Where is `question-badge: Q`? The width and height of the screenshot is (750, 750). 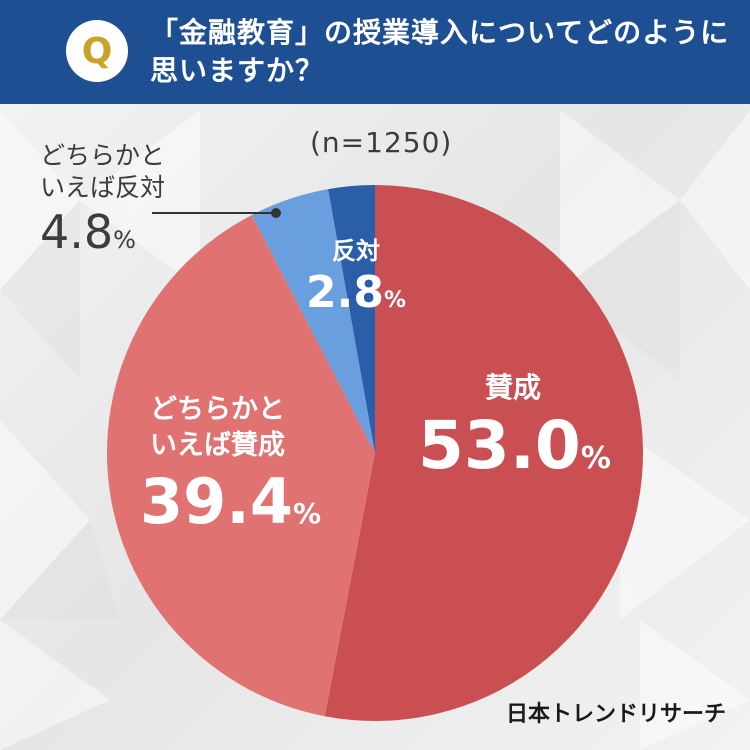
question-badge: Q is located at coordinates (97, 51).